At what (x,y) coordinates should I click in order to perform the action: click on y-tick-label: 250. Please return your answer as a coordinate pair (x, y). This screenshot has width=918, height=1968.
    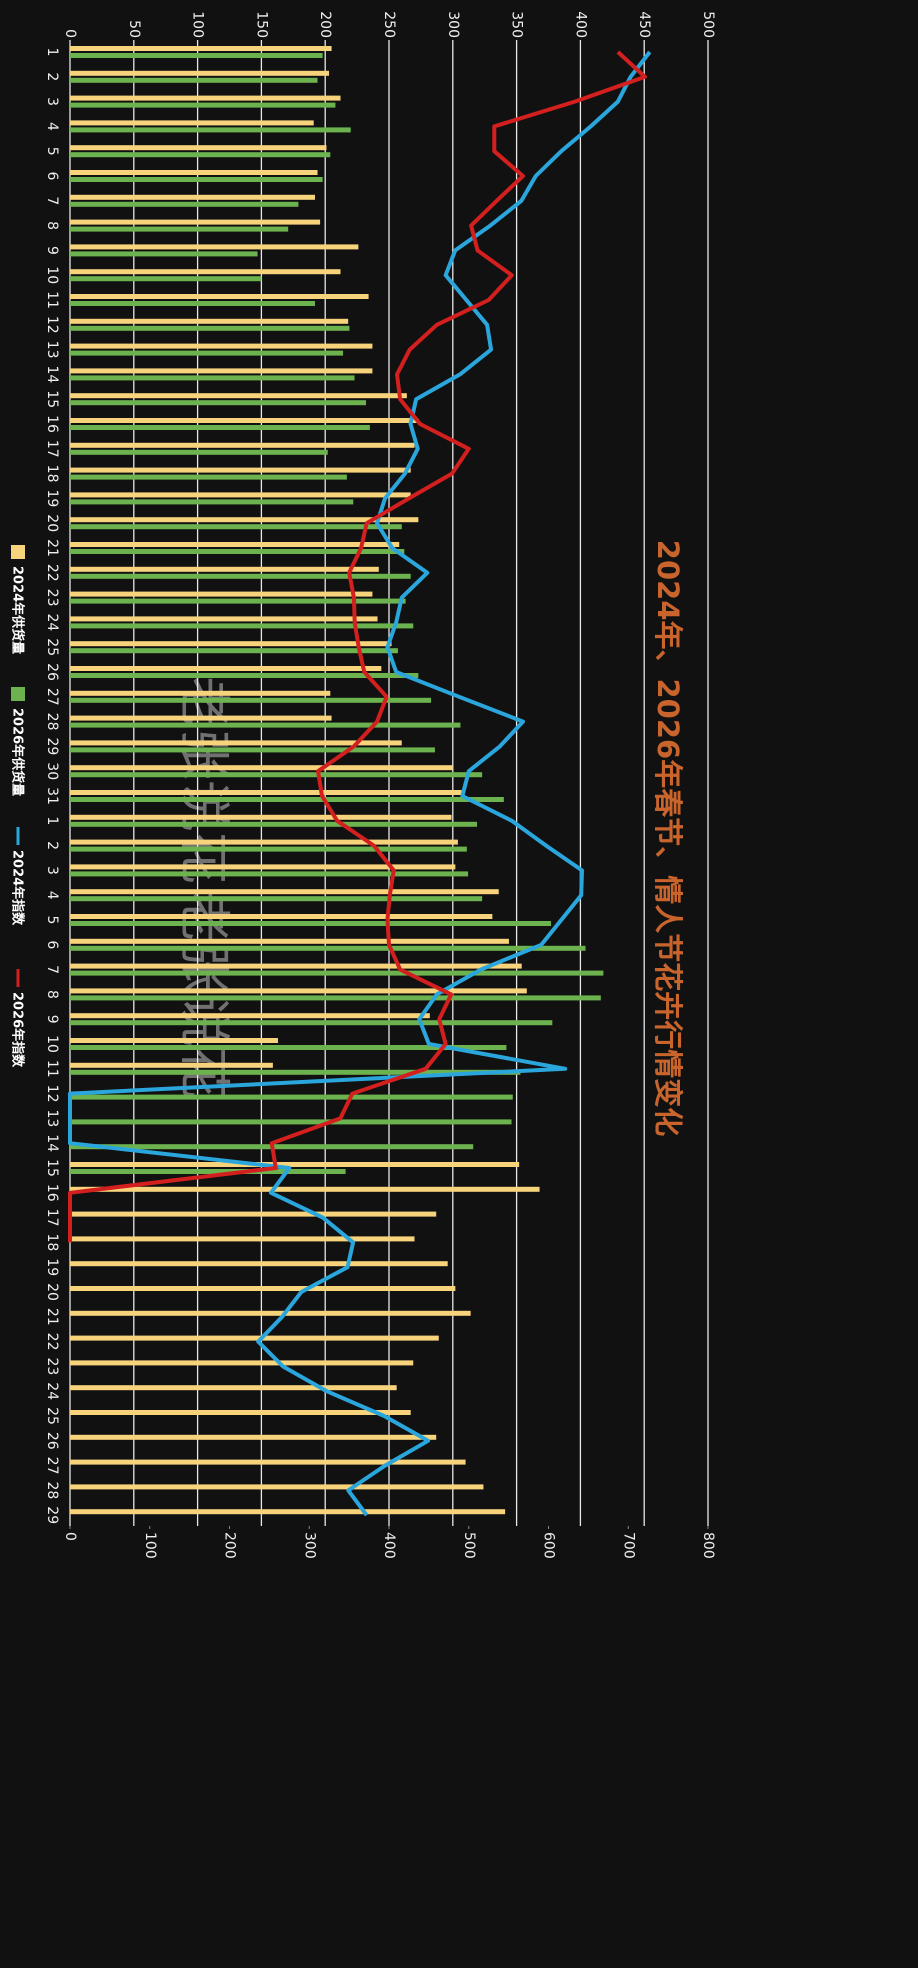
    Looking at the image, I should click on (389, 24).